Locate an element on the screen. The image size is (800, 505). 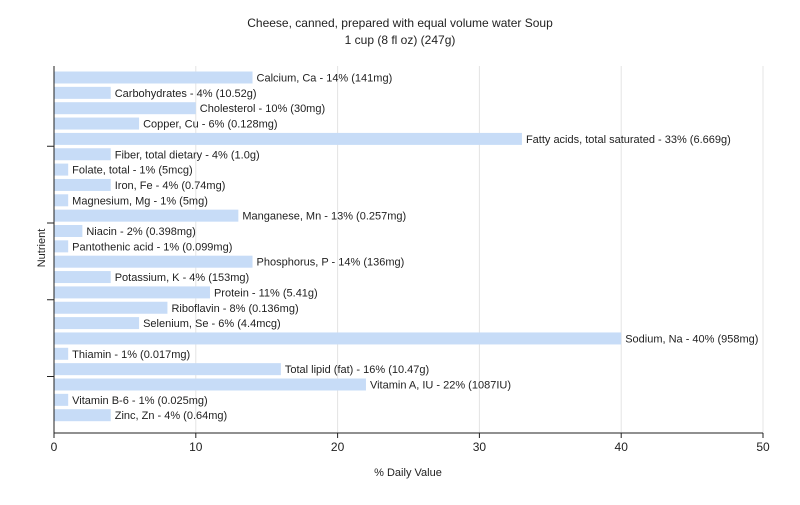
bar-label: Sodium, Na - 40% (958mg) is located at coordinates (691, 339).